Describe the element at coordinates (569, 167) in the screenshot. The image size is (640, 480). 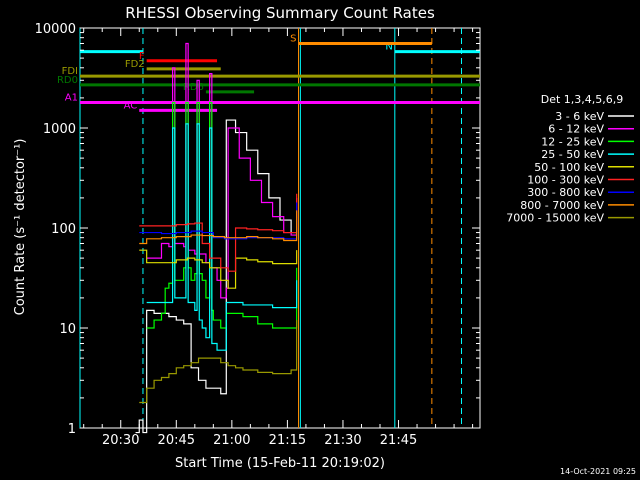
I see `legend-label: 50 - 100 keV` at that location.